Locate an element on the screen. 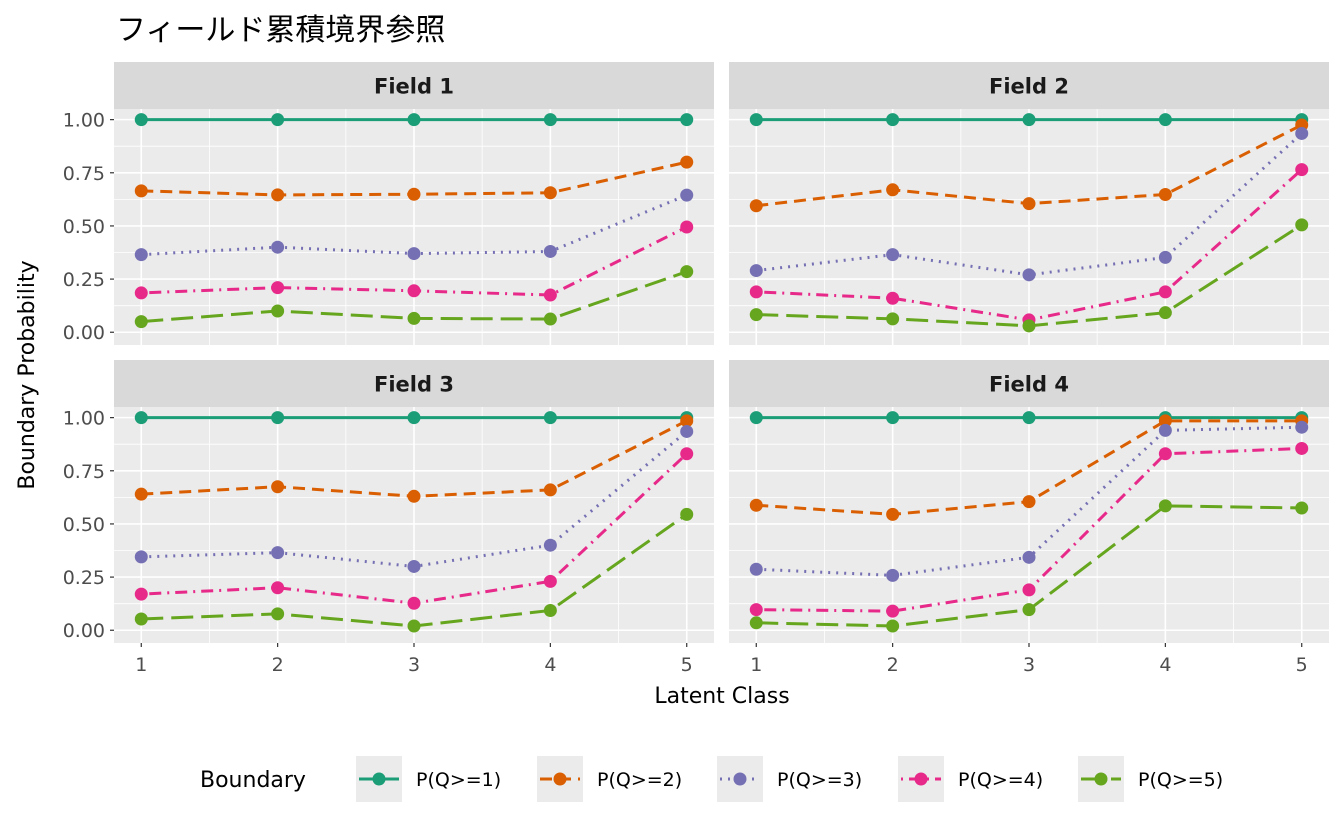 The width and height of the screenshot is (1344, 830). x-tick-label: 4 is located at coordinates (550, 665).